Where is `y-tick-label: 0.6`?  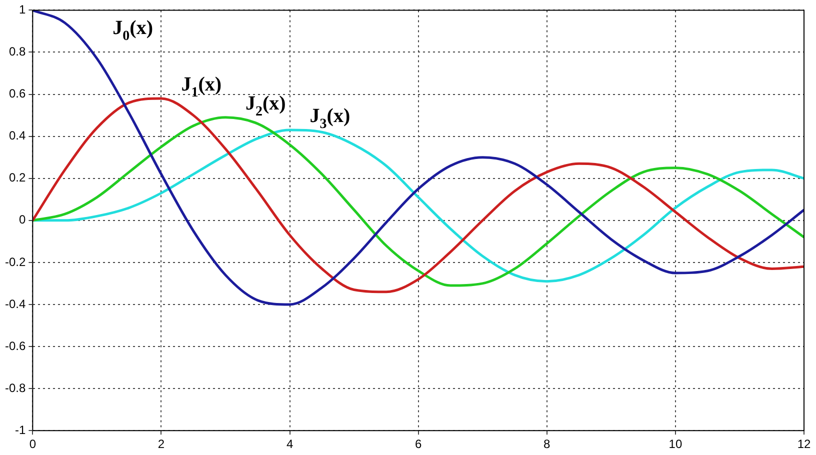 y-tick-label: 0.6 is located at coordinates (17, 93).